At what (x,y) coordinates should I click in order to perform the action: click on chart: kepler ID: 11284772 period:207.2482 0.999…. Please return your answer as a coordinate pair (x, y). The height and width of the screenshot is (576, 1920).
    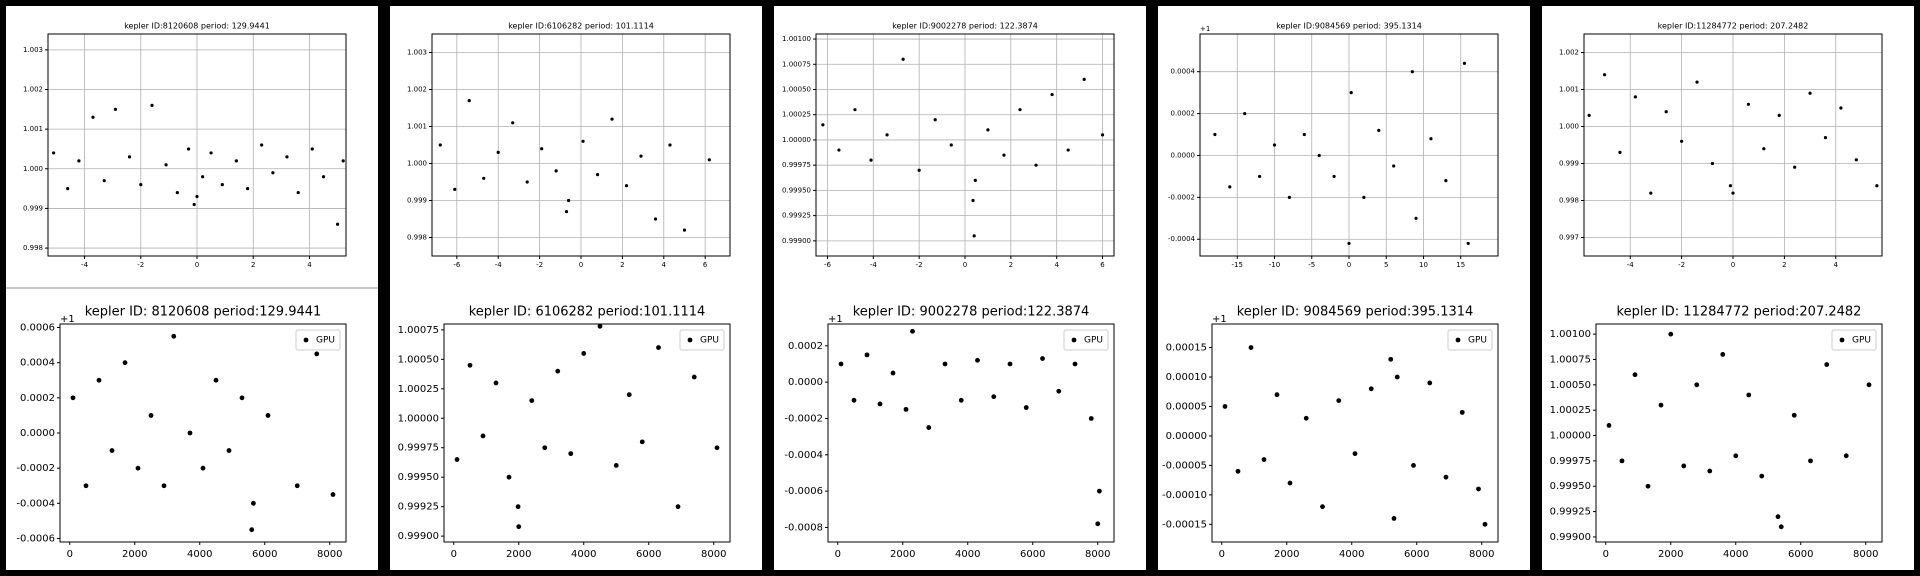
    Looking at the image, I should click on (1716, 432).